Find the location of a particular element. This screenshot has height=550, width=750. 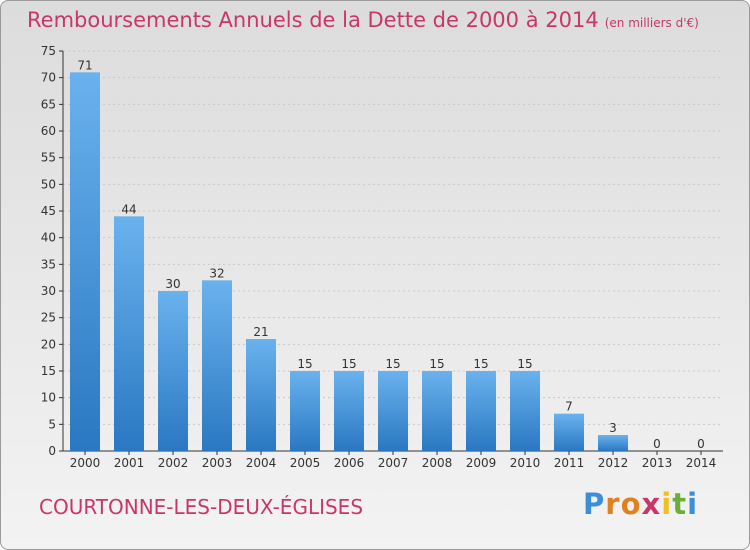

y-tick-label: 20 is located at coordinates (48, 344).